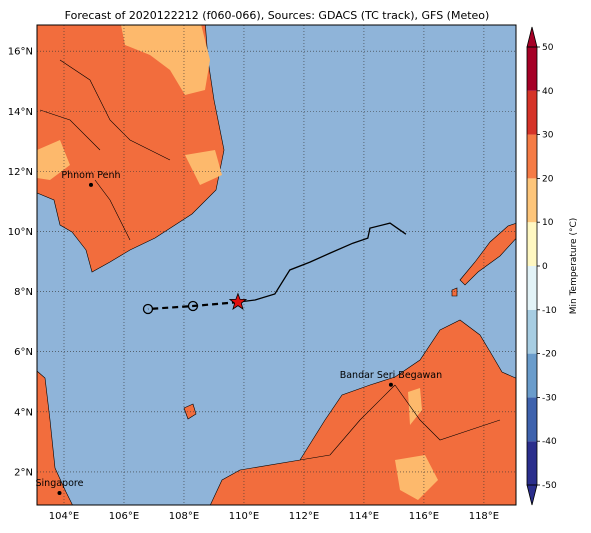 This screenshot has height=533, width=591. I want to click on colorbar-tick-label: 50, so click(548, 48).